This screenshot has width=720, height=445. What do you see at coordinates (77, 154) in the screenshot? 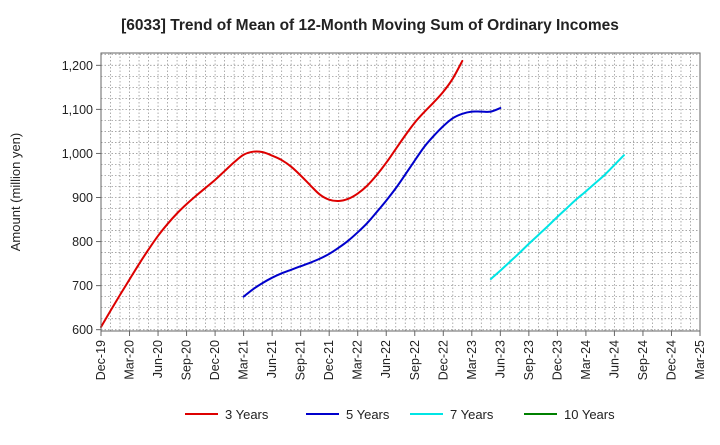
I see `y-tick-label: 1,000` at bounding box center [77, 154].